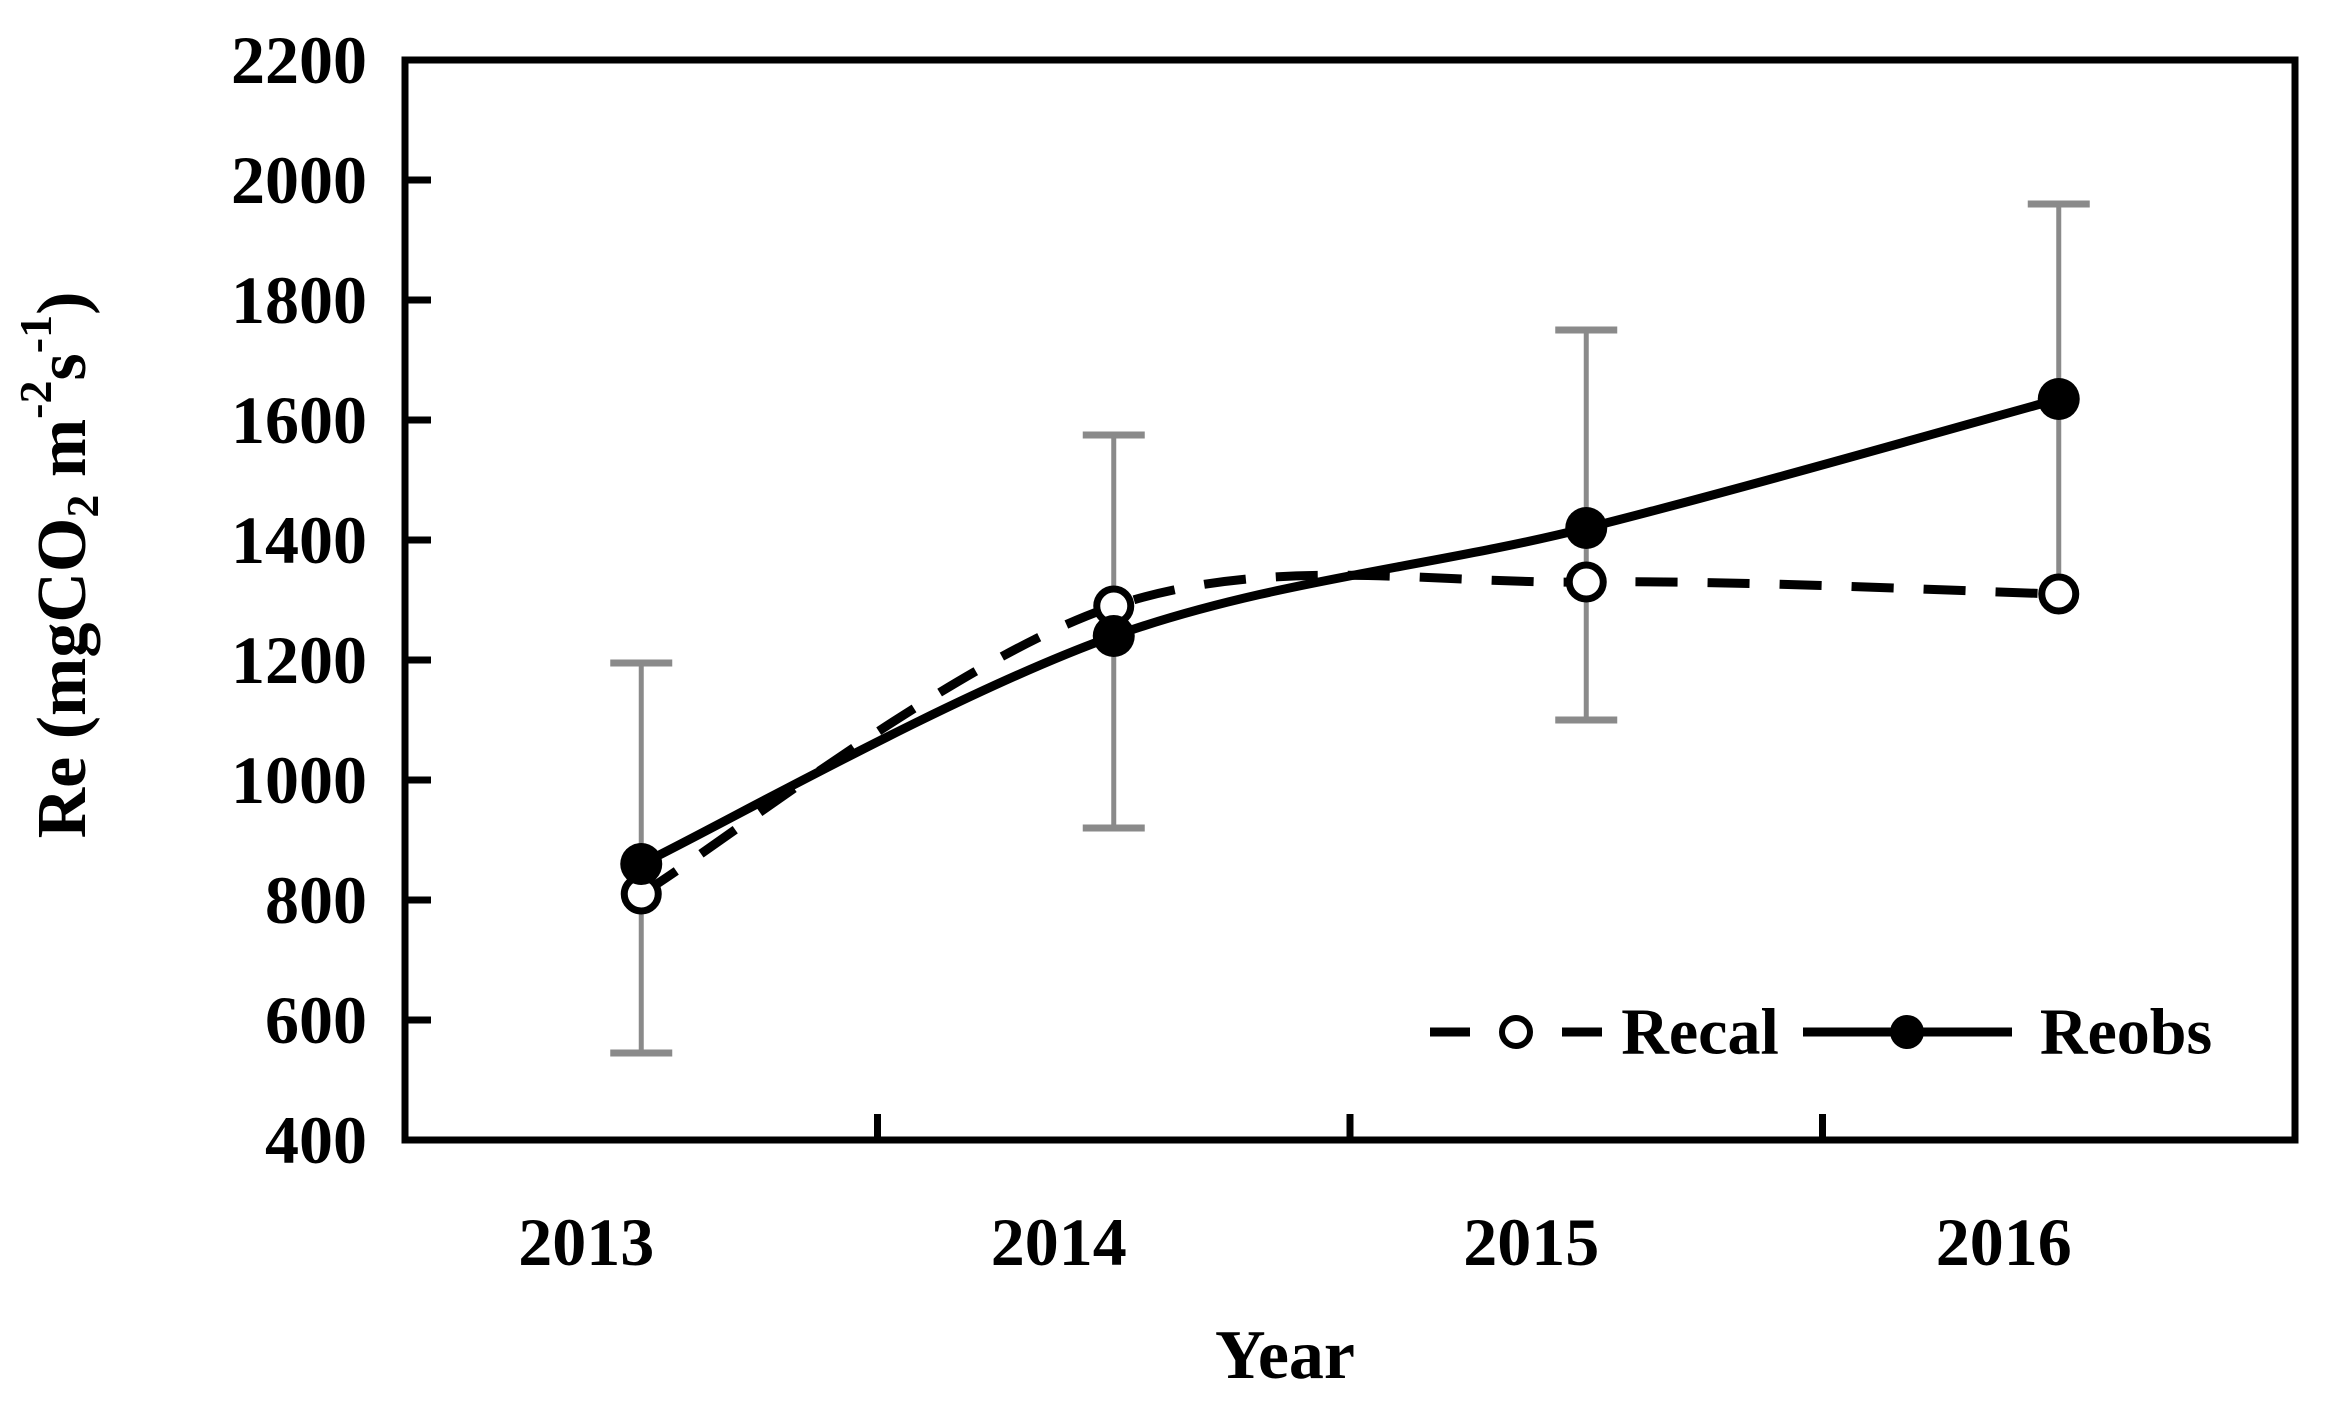 Image resolution: width=2330 pixels, height=1419 pixels. What do you see at coordinates (316, 1140) in the screenshot?
I see `y-tick-label: 400` at bounding box center [316, 1140].